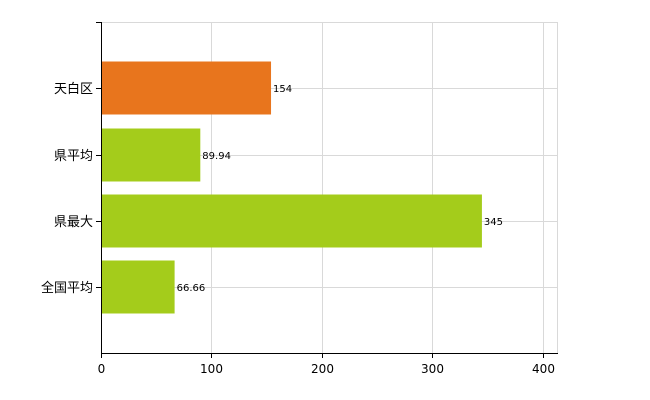 The width and height of the screenshot is (650, 400). What do you see at coordinates (216, 156) in the screenshot?
I see `data-label-1: 89.94` at bounding box center [216, 156].